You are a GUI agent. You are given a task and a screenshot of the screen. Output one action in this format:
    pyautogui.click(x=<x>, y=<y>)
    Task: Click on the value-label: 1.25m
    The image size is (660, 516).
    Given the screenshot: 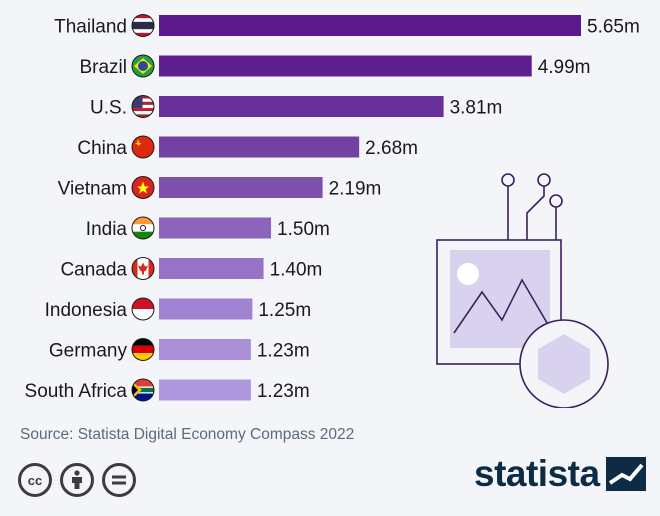 What is the action you would take?
    pyautogui.click(x=284, y=310)
    